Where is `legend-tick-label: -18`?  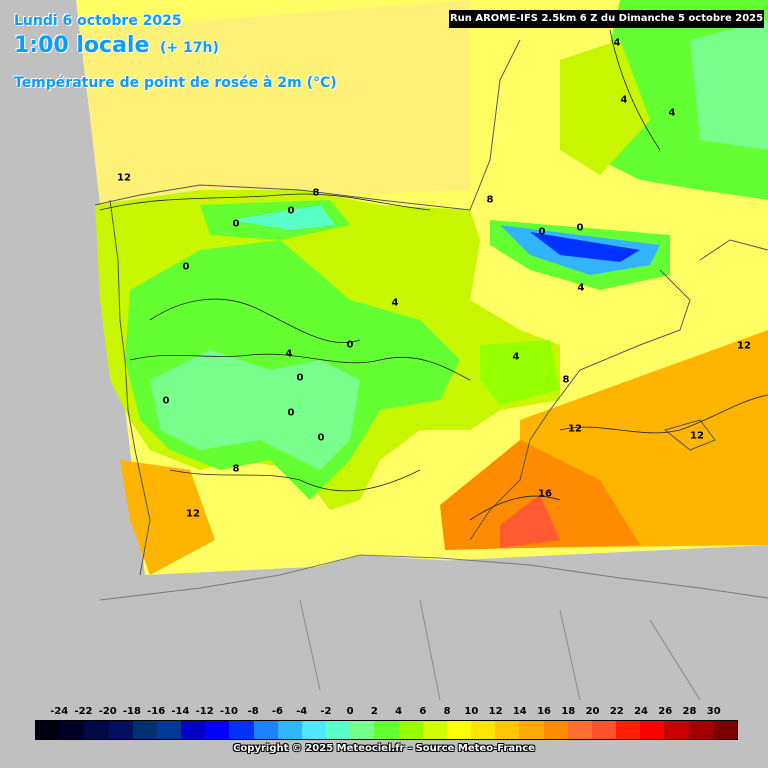 legend-tick-label: -18 is located at coordinates (131, 711).